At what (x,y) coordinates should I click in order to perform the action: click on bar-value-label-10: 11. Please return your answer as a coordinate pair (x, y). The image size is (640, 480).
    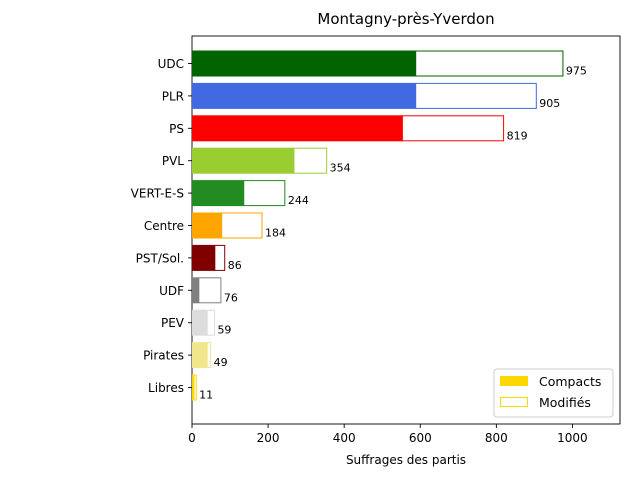
    Looking at the image, I should click on (206, 395).